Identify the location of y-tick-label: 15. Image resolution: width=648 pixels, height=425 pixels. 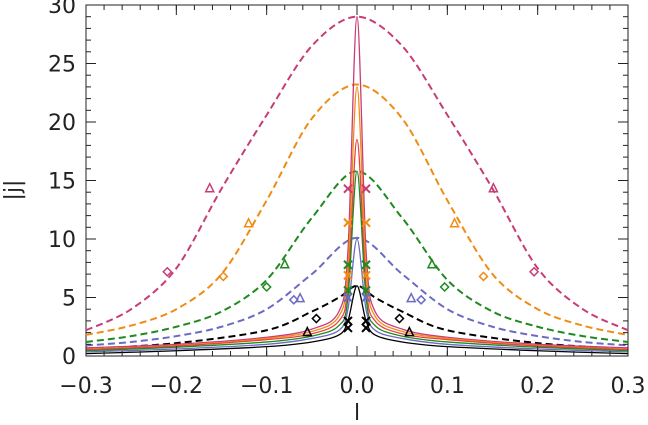
(62, 182).